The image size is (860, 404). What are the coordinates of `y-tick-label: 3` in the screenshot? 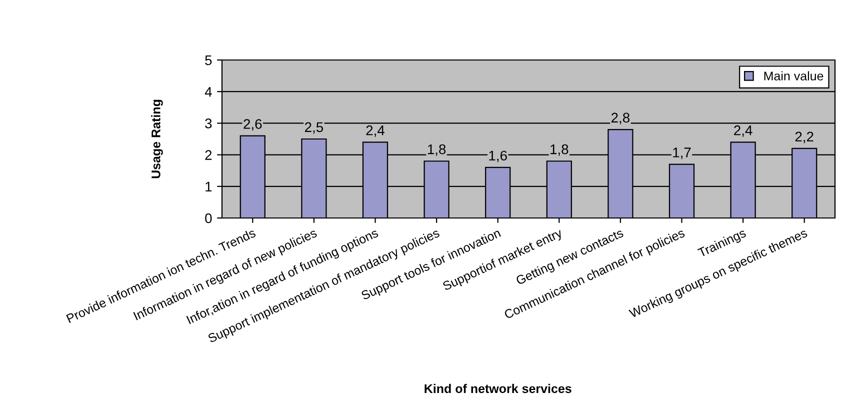 It's located at (208, 123).